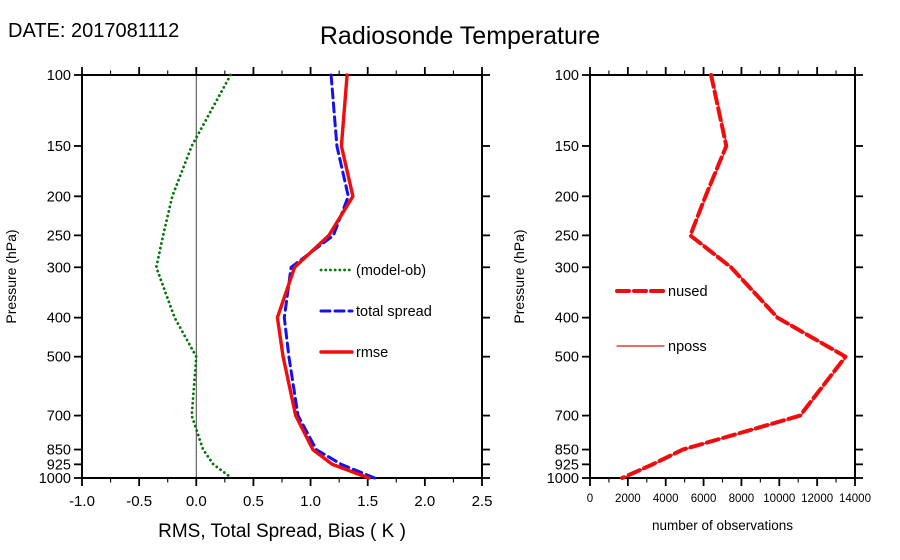  I want to click on x-axis-title: number of observations, so click(722, 525).